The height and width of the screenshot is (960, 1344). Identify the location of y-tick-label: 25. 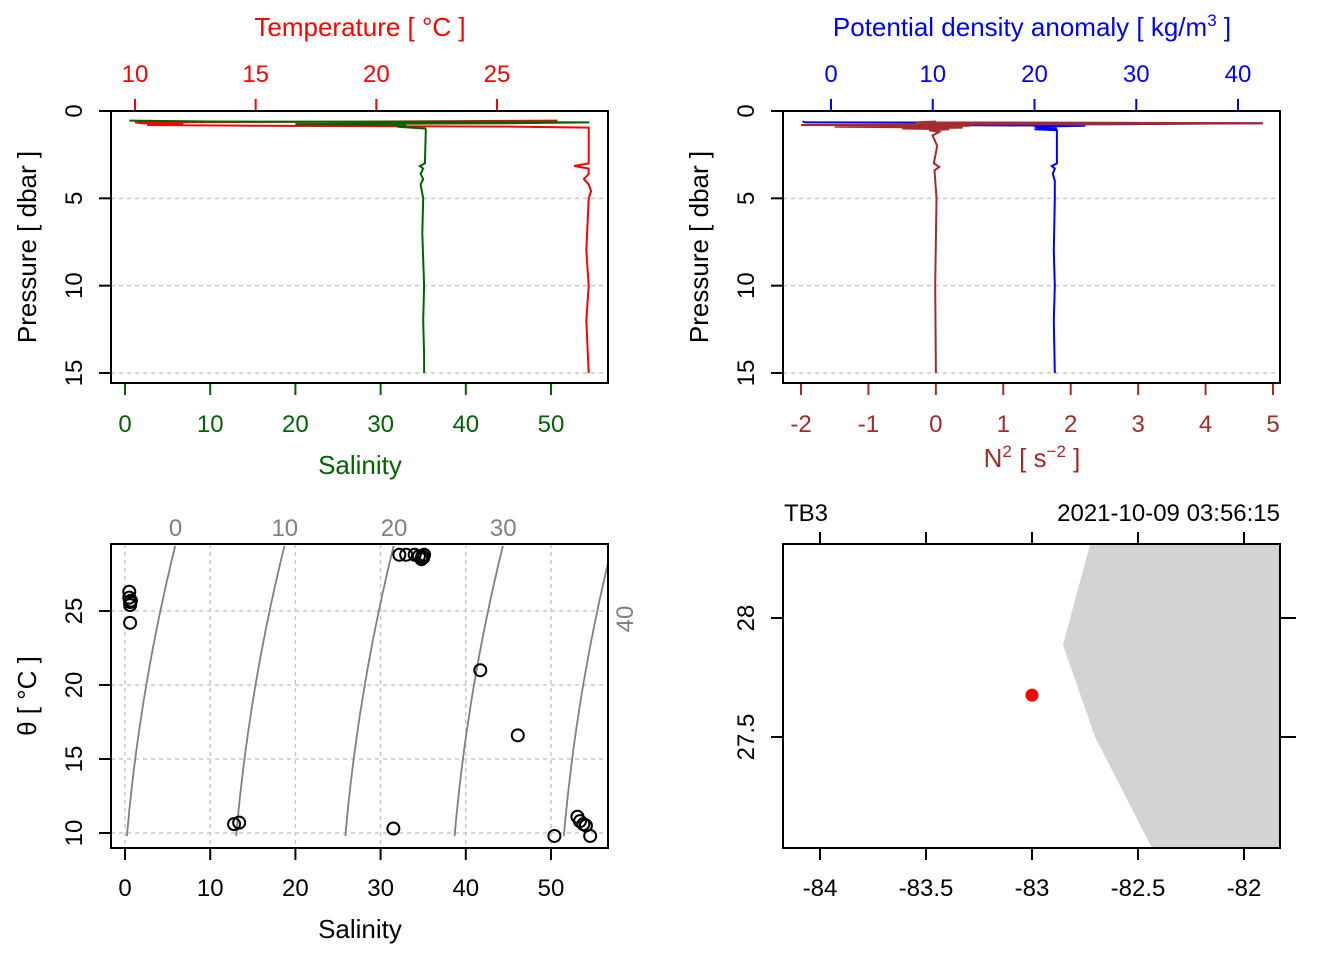
(74, 611).